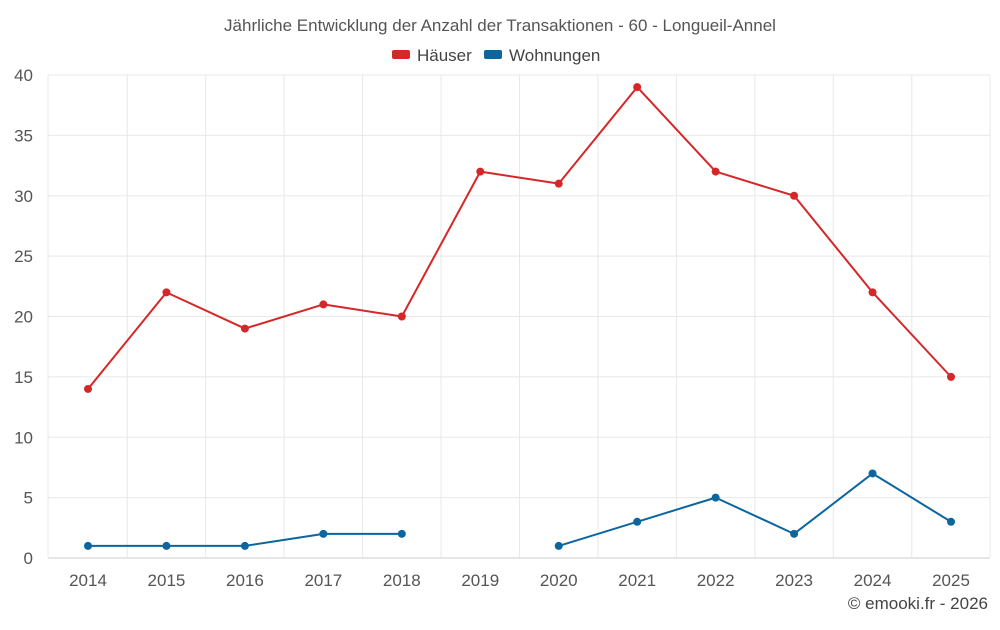 This screenshot has width=1000, height=630. I want to click on x-tick-label: 2019, so click(480, 580).